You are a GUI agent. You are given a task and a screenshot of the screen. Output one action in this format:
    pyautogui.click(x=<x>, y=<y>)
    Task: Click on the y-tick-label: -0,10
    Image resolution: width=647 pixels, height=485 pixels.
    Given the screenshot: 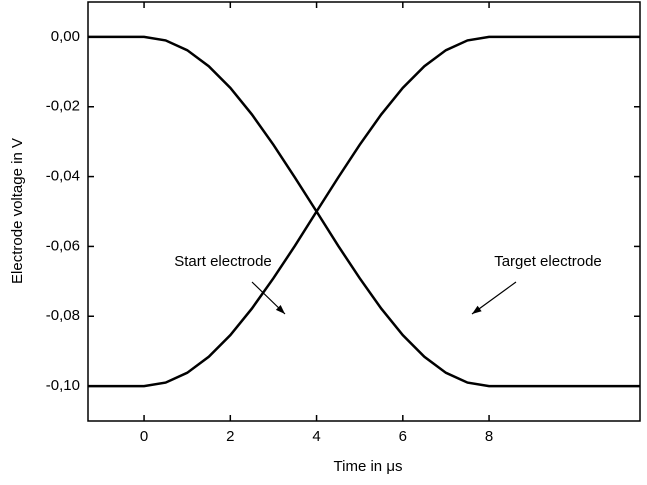 What is the action you would take?
    pyautogui.click(x=63, y=385)
    